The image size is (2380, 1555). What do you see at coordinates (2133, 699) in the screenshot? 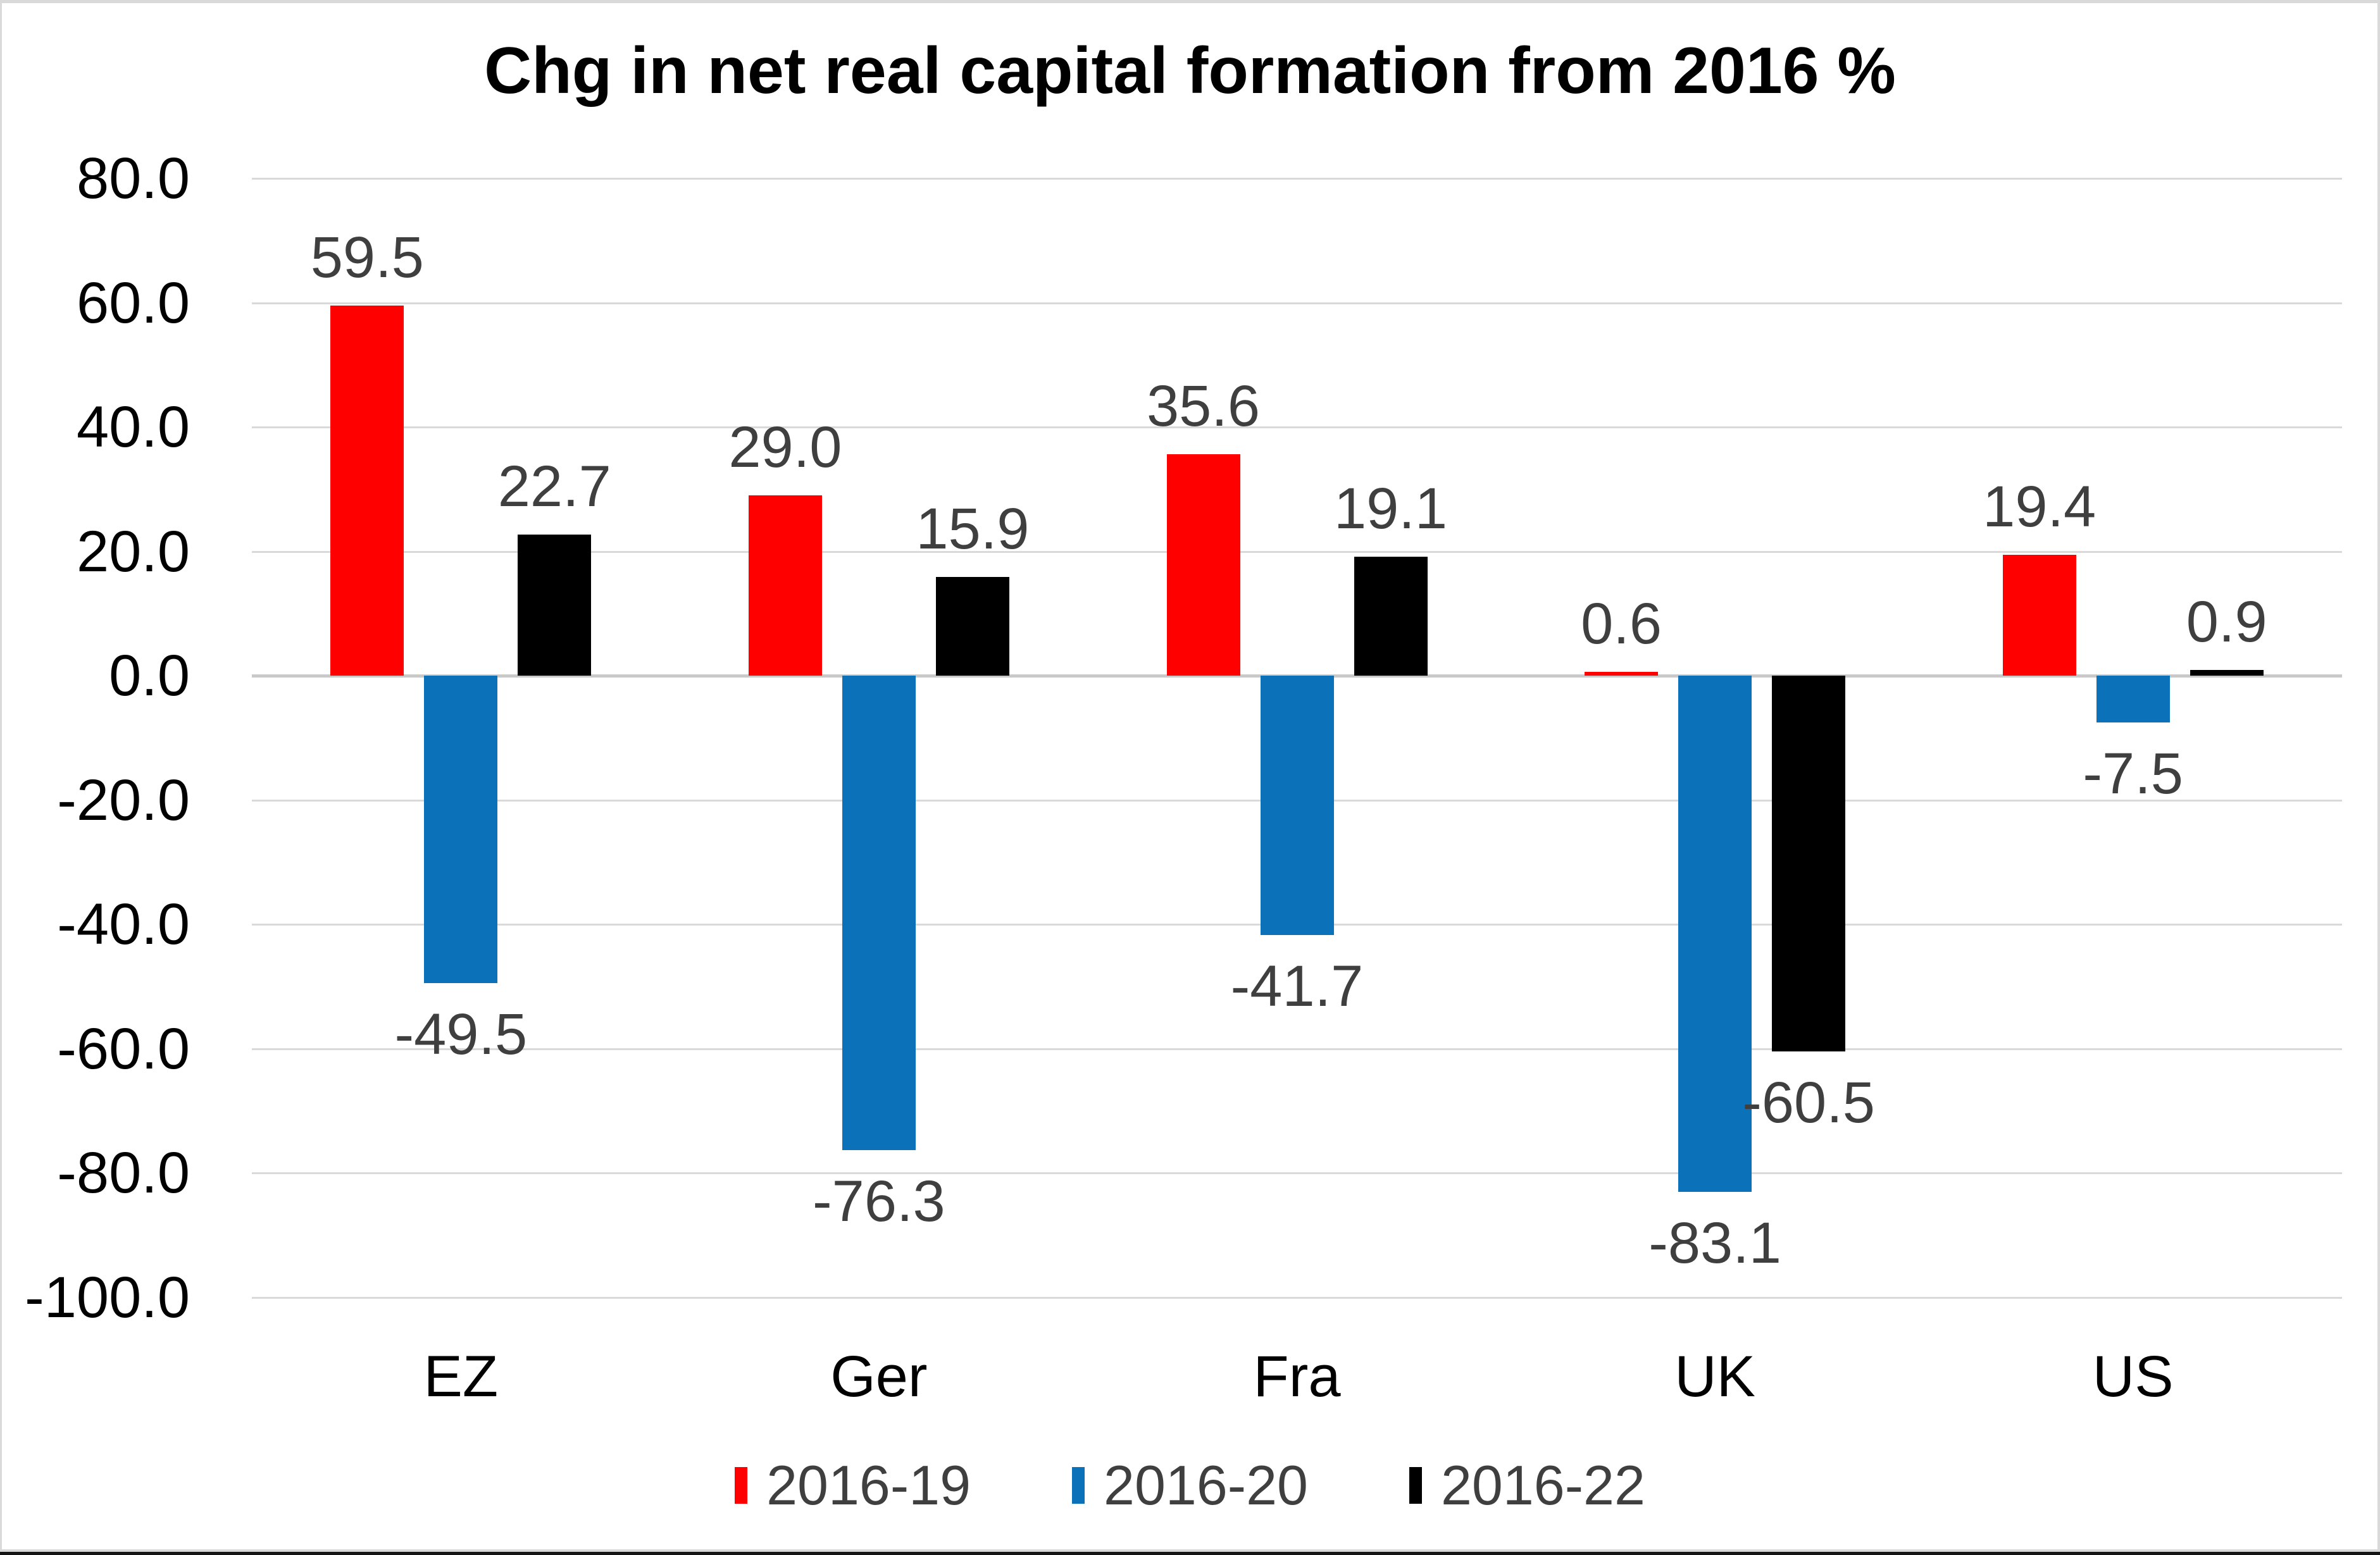
I see `bar-2016-20-US` at bounding box center [2133, 699].